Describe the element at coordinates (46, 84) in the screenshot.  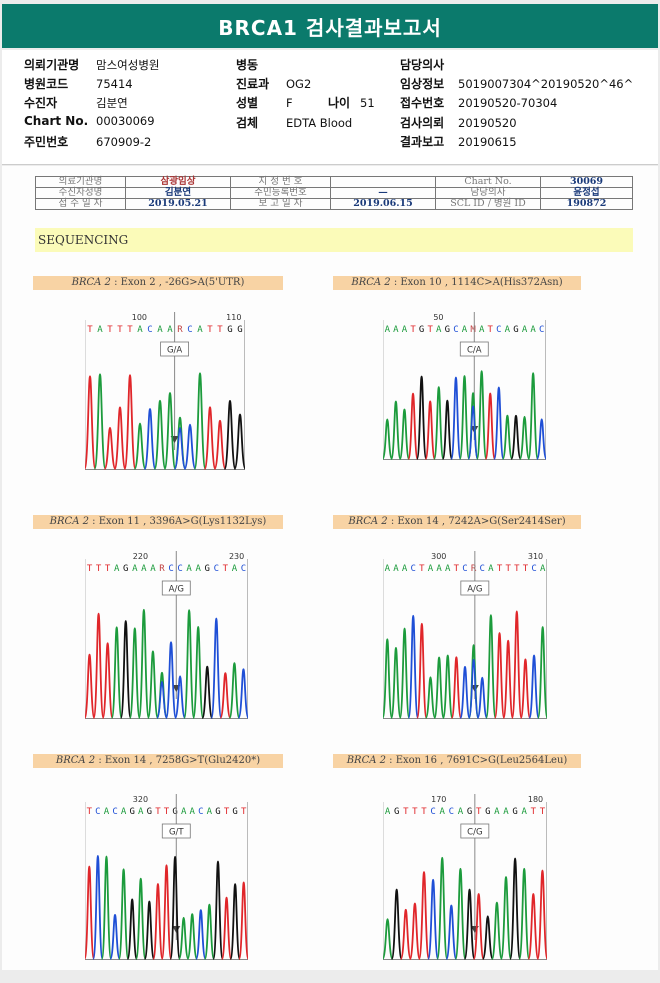
I see `hospital-code-label: 병원코드` at that location.